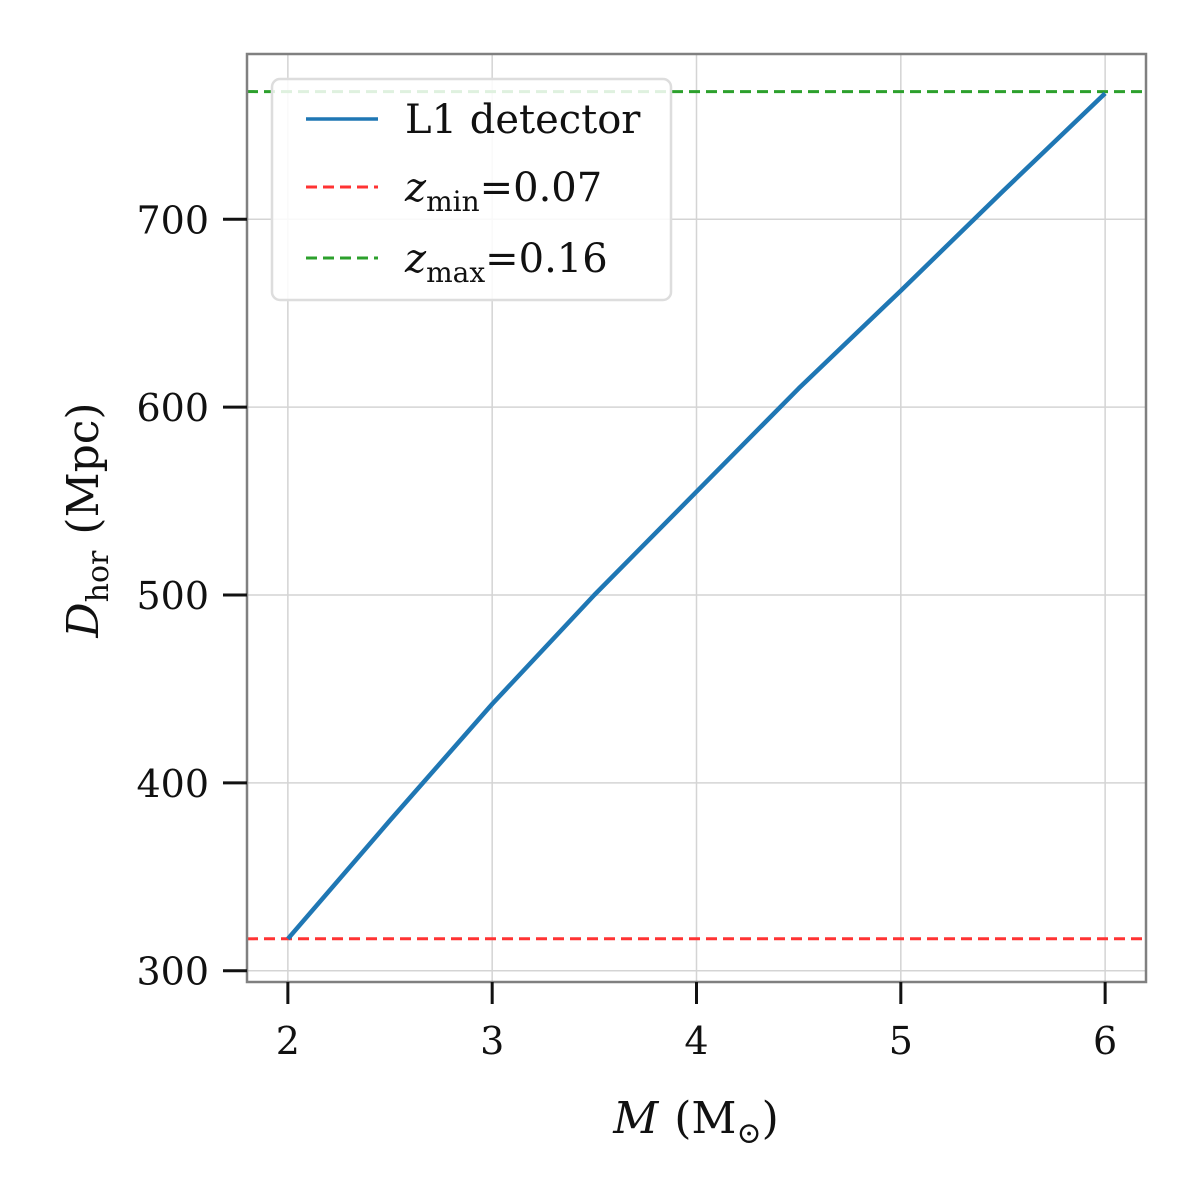  I want to click on legend-entry-l1: L1 detector, so click(473, 120).